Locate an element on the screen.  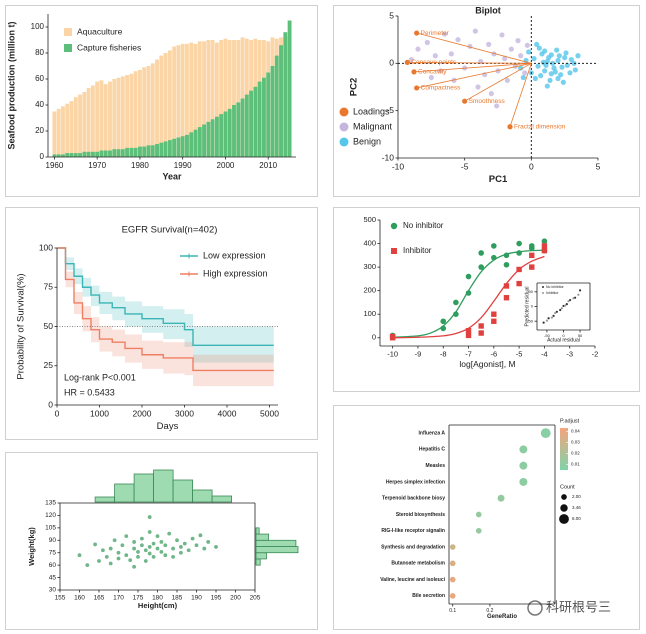
x-tick-label: -3 is located at coordinates (569, 354).